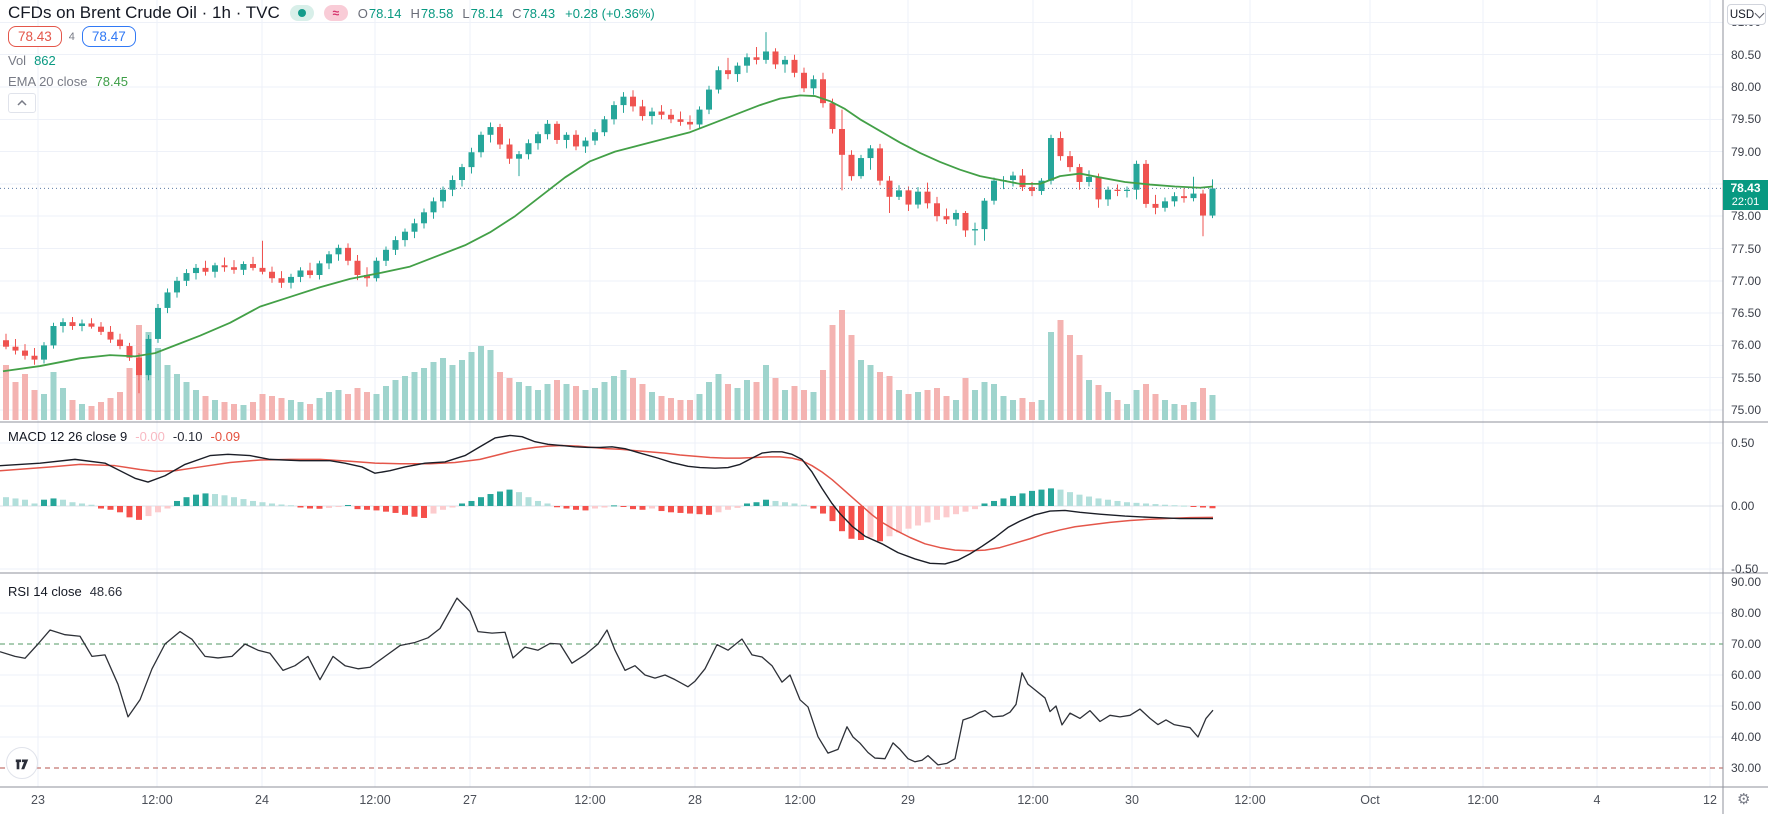  Describe the element at coordinates (1745, 201) in the screenshot. I see `bar-countdown: 22:01` at that location.